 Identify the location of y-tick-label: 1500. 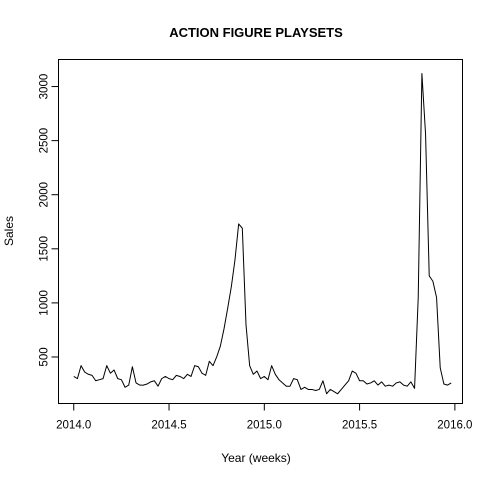
(45, 249).